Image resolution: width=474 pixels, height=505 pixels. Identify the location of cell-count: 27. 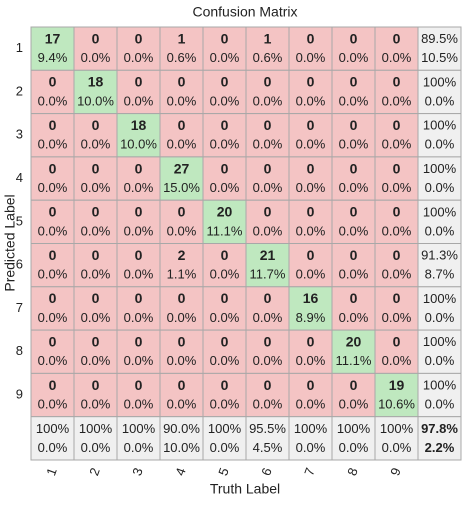
(182, 168).